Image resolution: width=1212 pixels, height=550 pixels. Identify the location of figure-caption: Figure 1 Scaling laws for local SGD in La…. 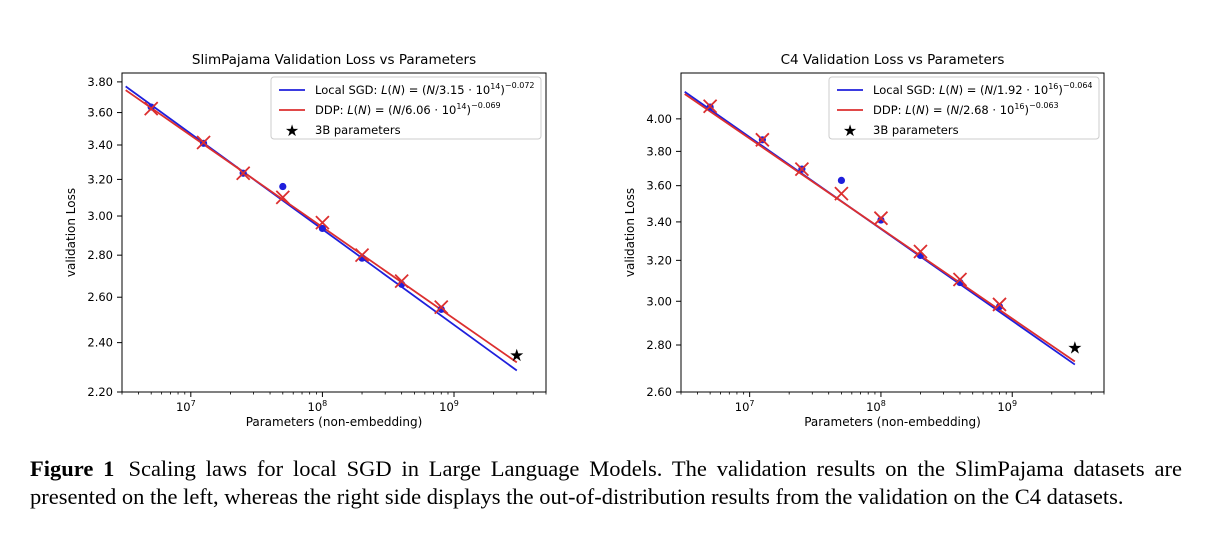
(606, 483).